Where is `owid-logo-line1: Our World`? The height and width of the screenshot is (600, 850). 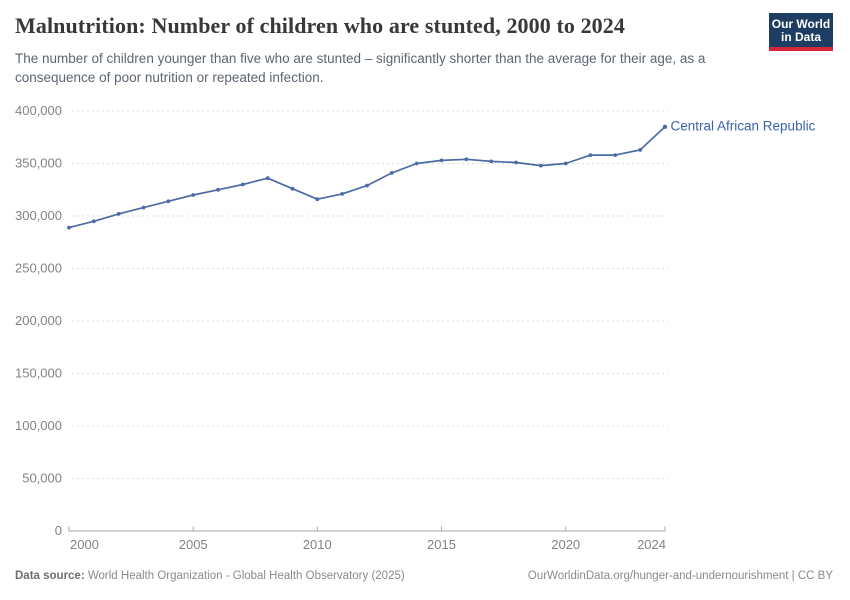 owid-logo-line1: Our World is located at coordinates (801, 24).